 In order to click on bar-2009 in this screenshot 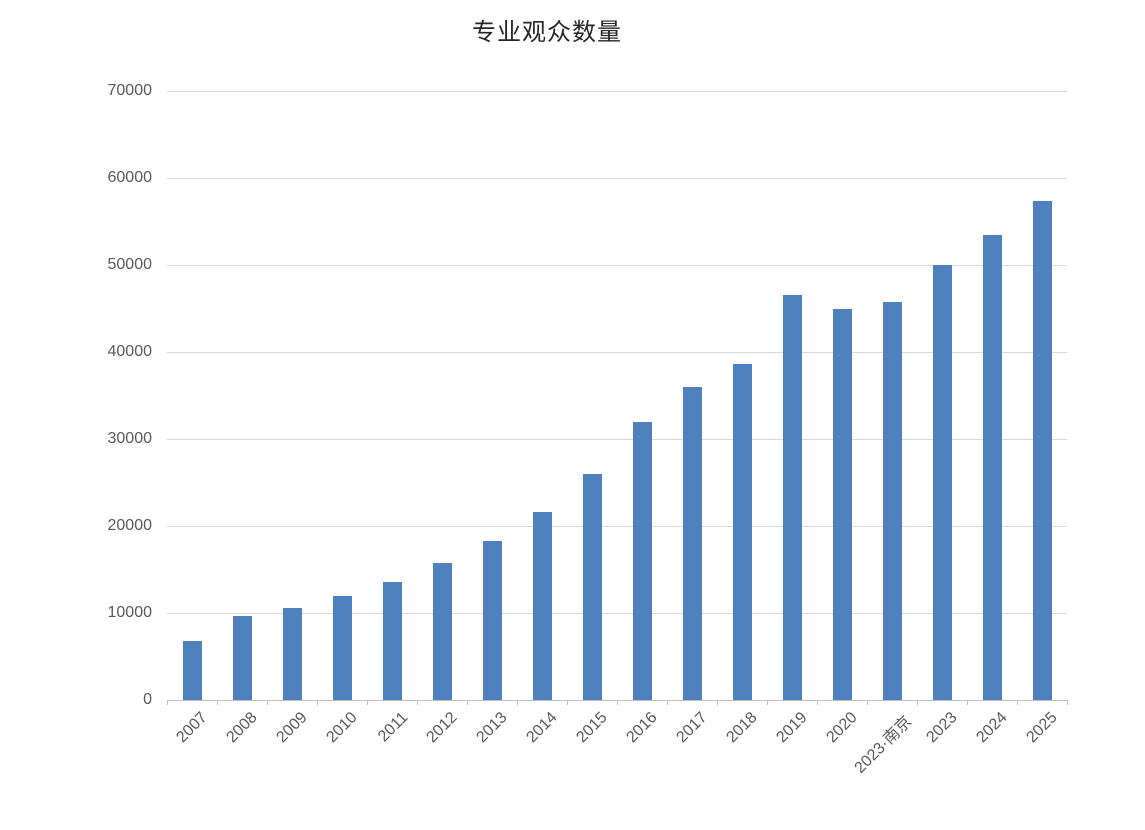, I will do `click(292, 653)`.